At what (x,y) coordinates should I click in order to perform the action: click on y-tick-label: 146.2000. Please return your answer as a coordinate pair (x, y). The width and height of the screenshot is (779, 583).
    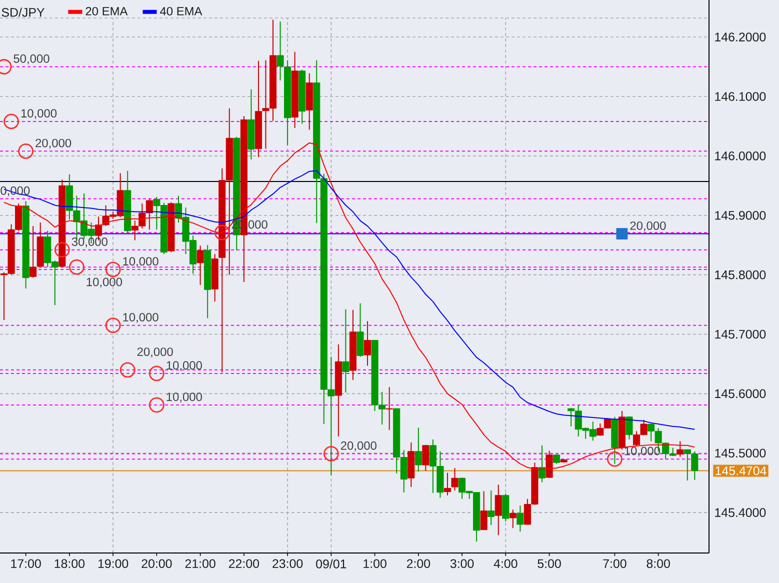
    Looking at the image, I should click on (740, 37).